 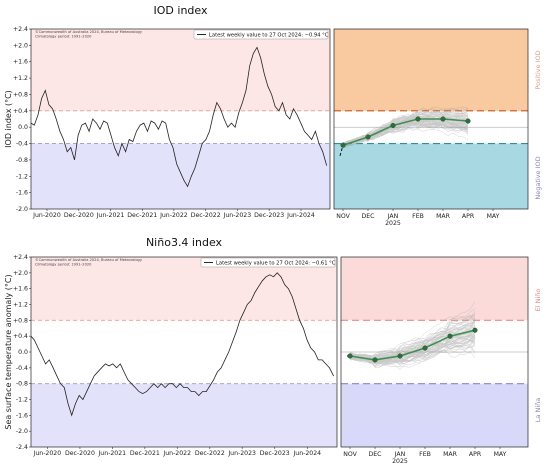 What do you see at coordinates (20, 78) in the screenshot?
I see `iod-y-tick-label: +1.2` at bounding box center [20, 78].